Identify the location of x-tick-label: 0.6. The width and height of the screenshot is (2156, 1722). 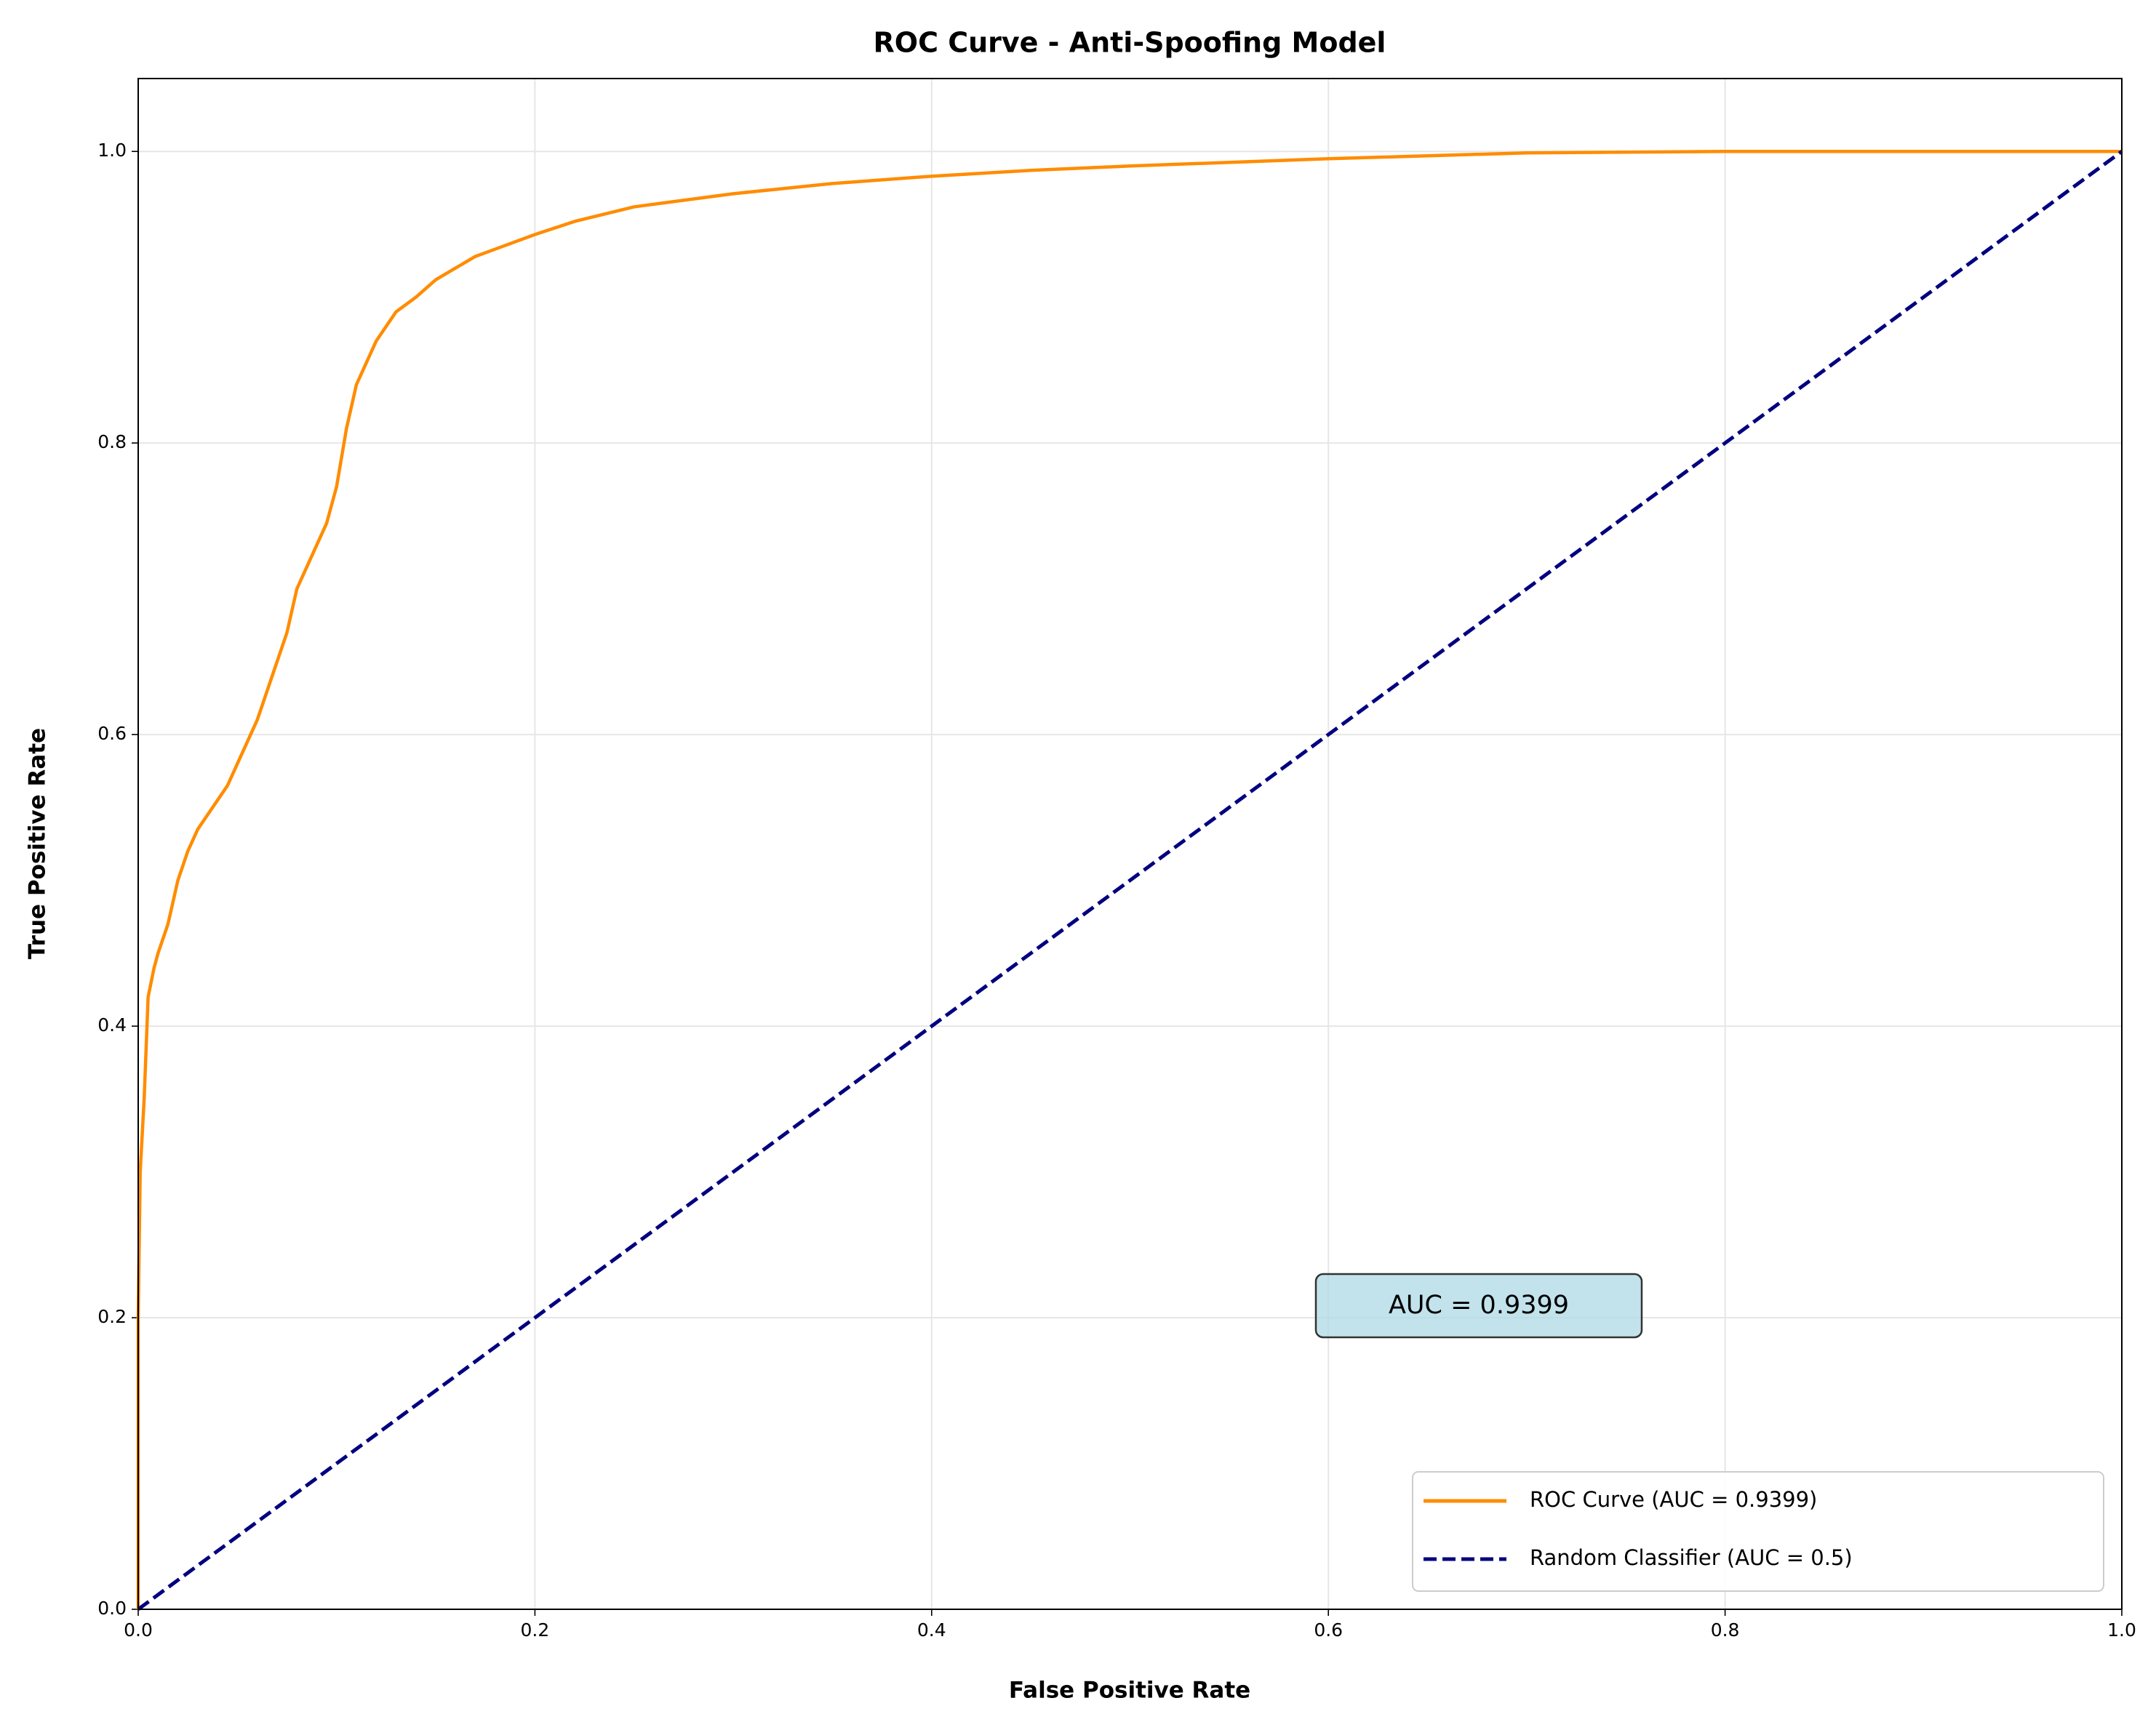
(1328, 1630).